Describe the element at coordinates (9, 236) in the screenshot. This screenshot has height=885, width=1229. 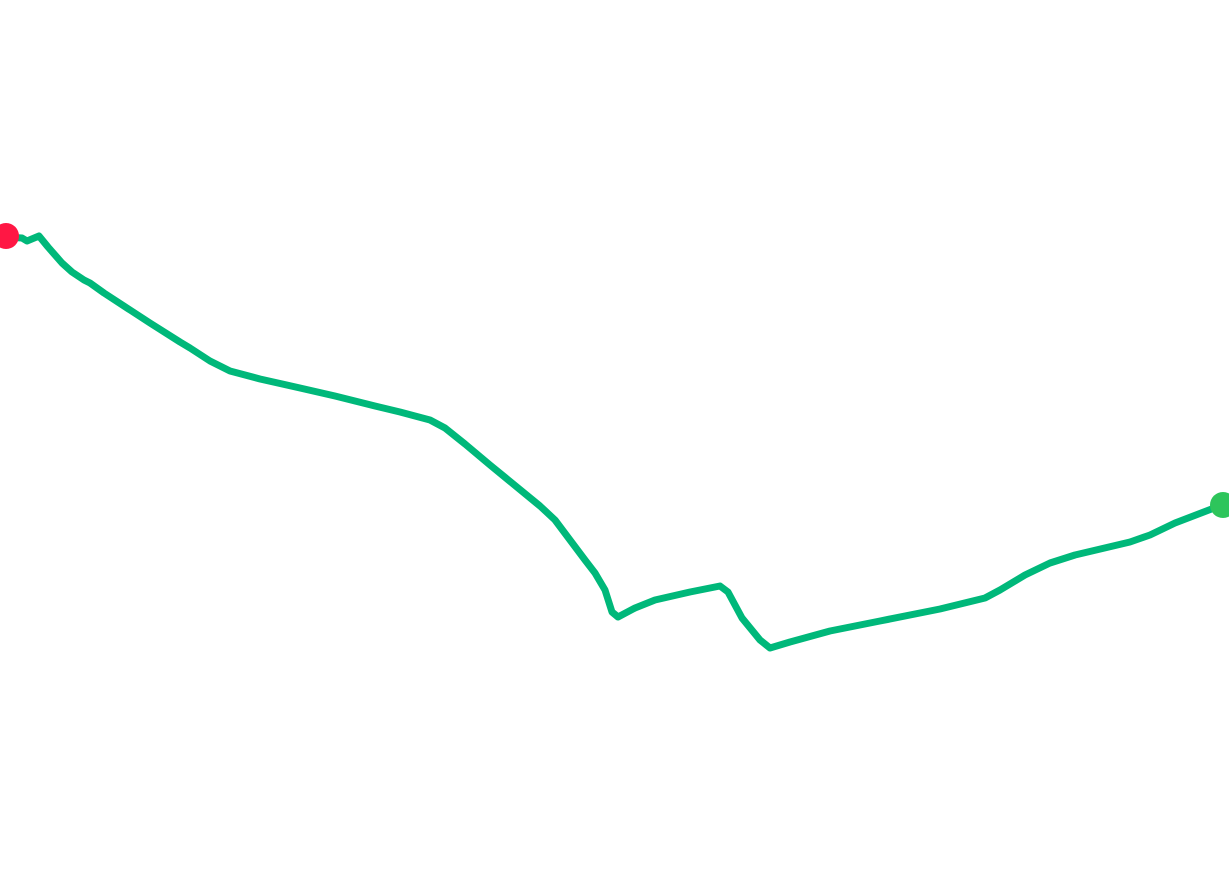
I see `start-marker-icon` at that location.